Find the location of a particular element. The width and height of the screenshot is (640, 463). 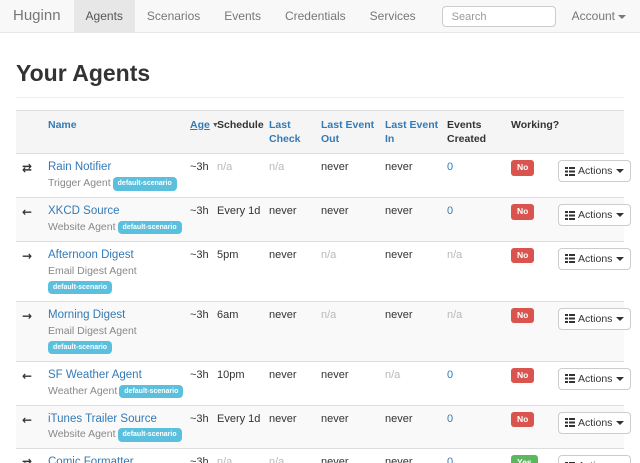

working-badge: Yes is located at coordinates (524, 459).